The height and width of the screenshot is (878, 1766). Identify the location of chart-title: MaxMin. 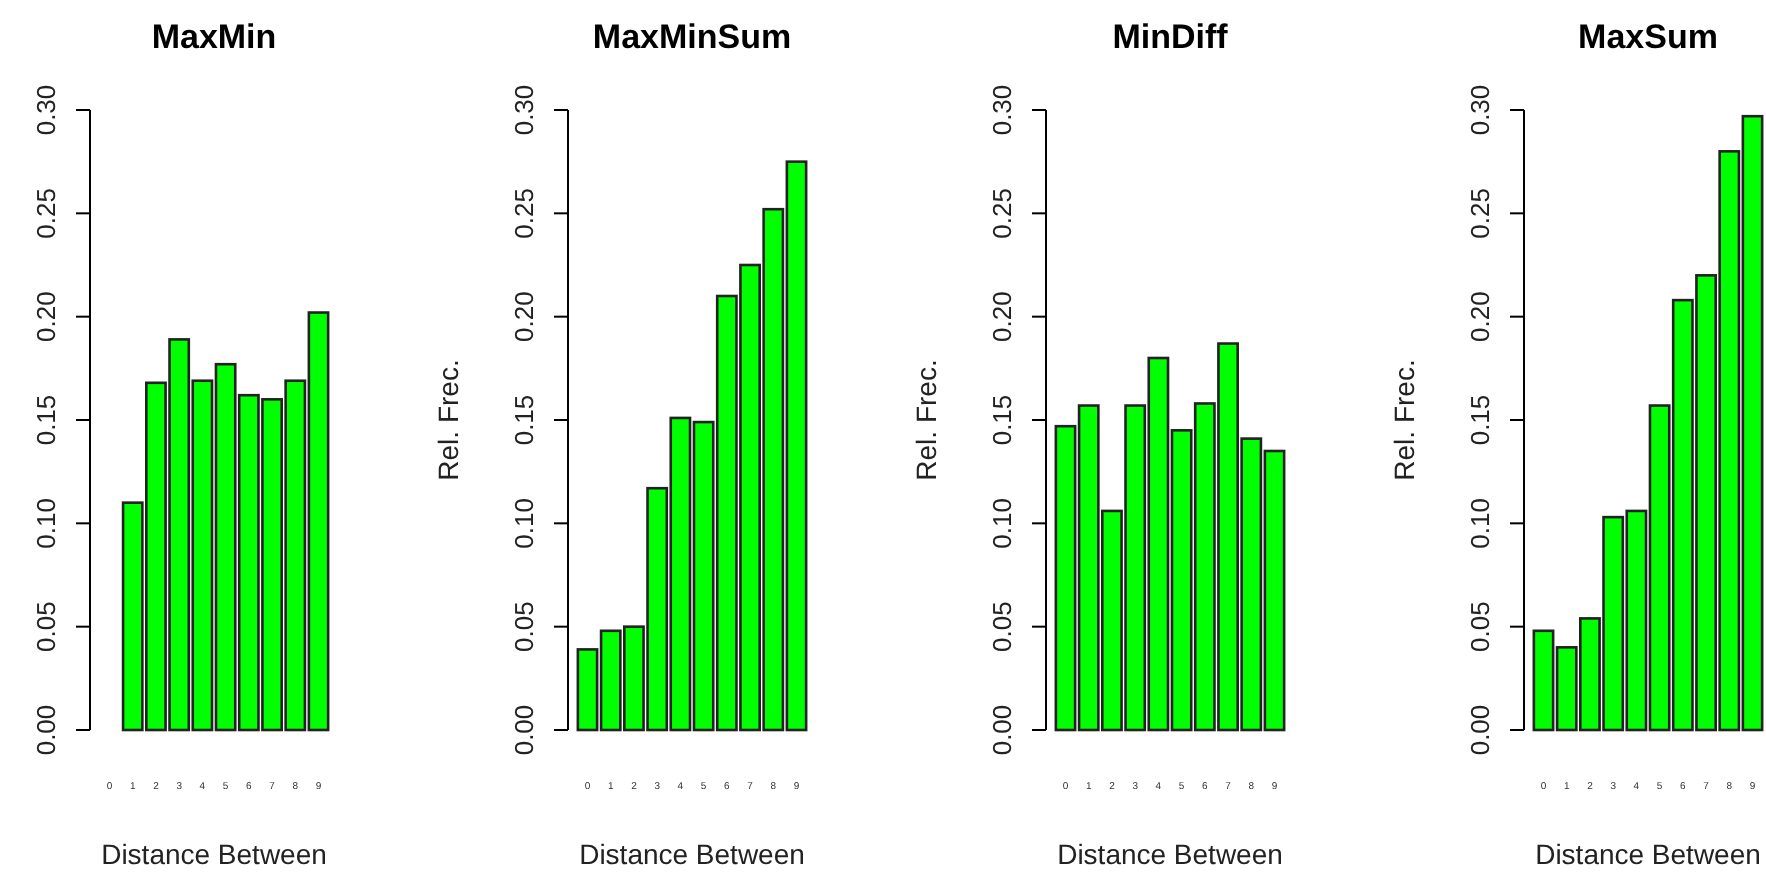
(214, 37).